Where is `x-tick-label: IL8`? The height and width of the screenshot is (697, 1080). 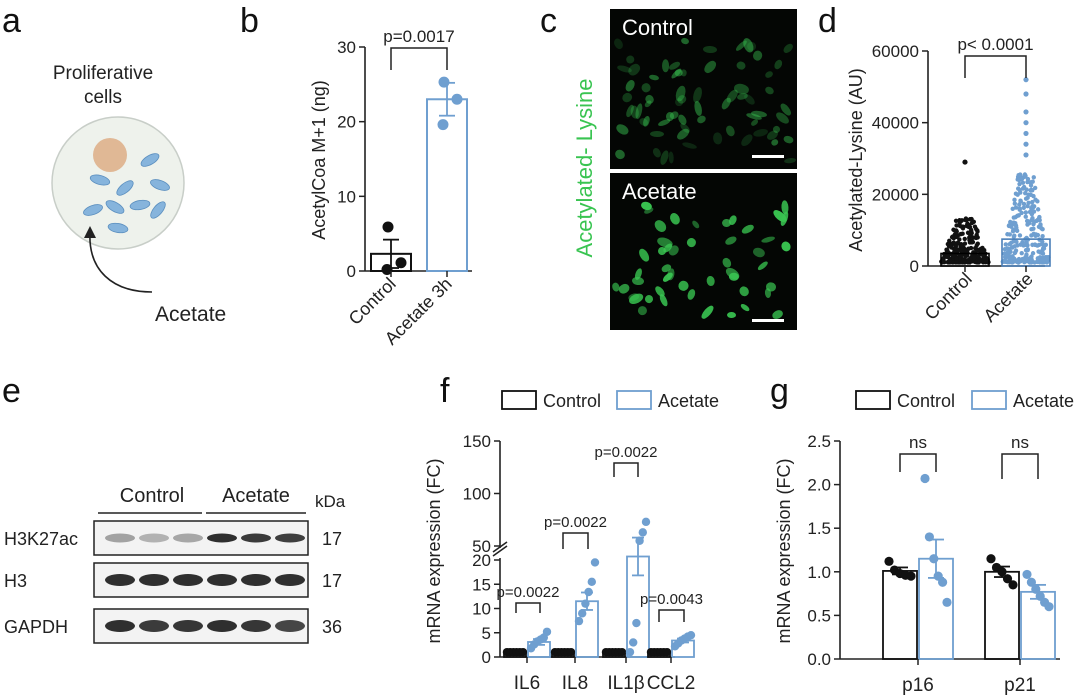 x-tick-label: IL8 is located at coordinates (575, 683).